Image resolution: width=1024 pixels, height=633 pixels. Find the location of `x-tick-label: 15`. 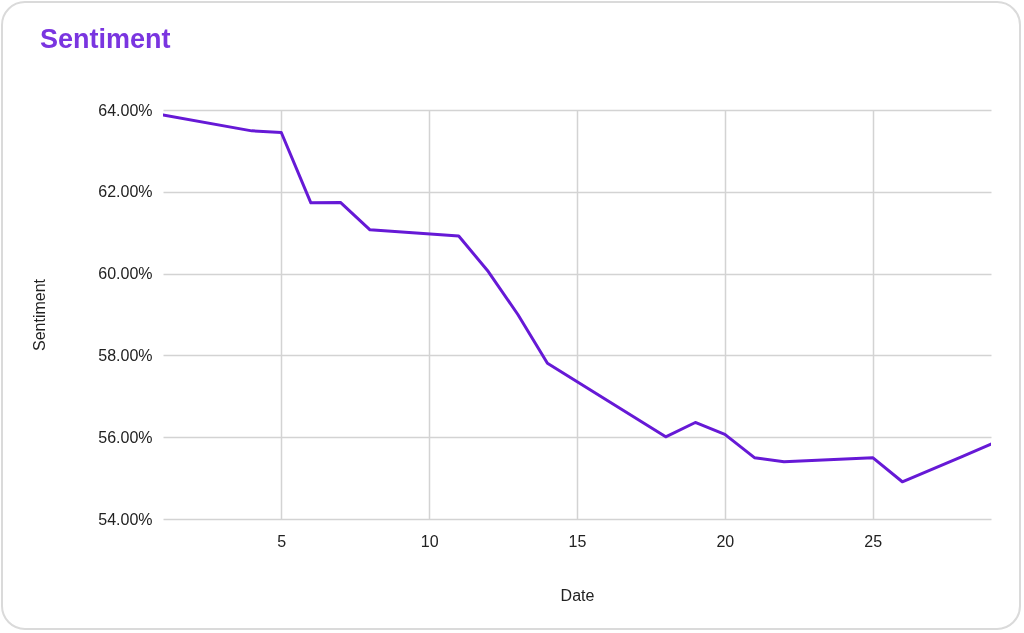

x-tick-label: 15 is located at coordinates (577, 541).